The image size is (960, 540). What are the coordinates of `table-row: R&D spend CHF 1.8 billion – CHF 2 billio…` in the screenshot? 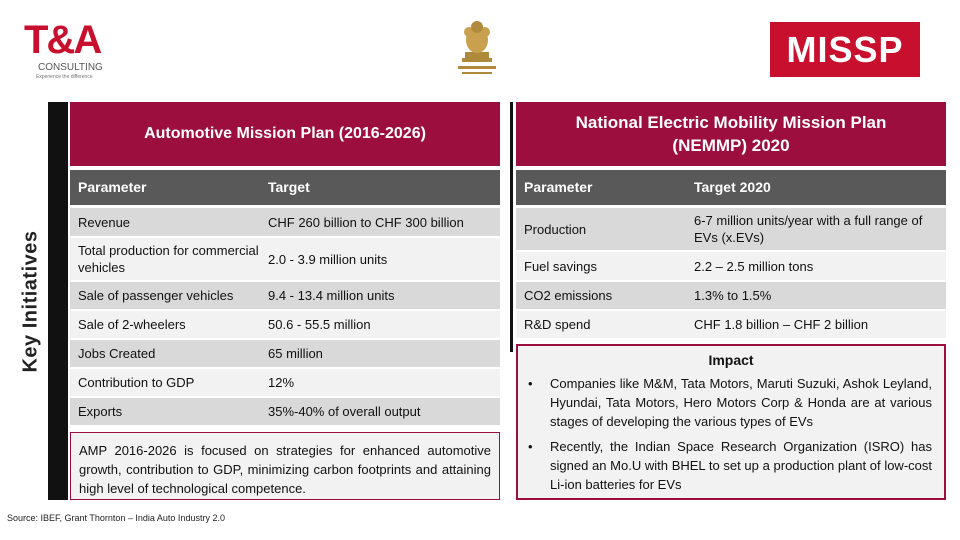 It's located at (731, 324).